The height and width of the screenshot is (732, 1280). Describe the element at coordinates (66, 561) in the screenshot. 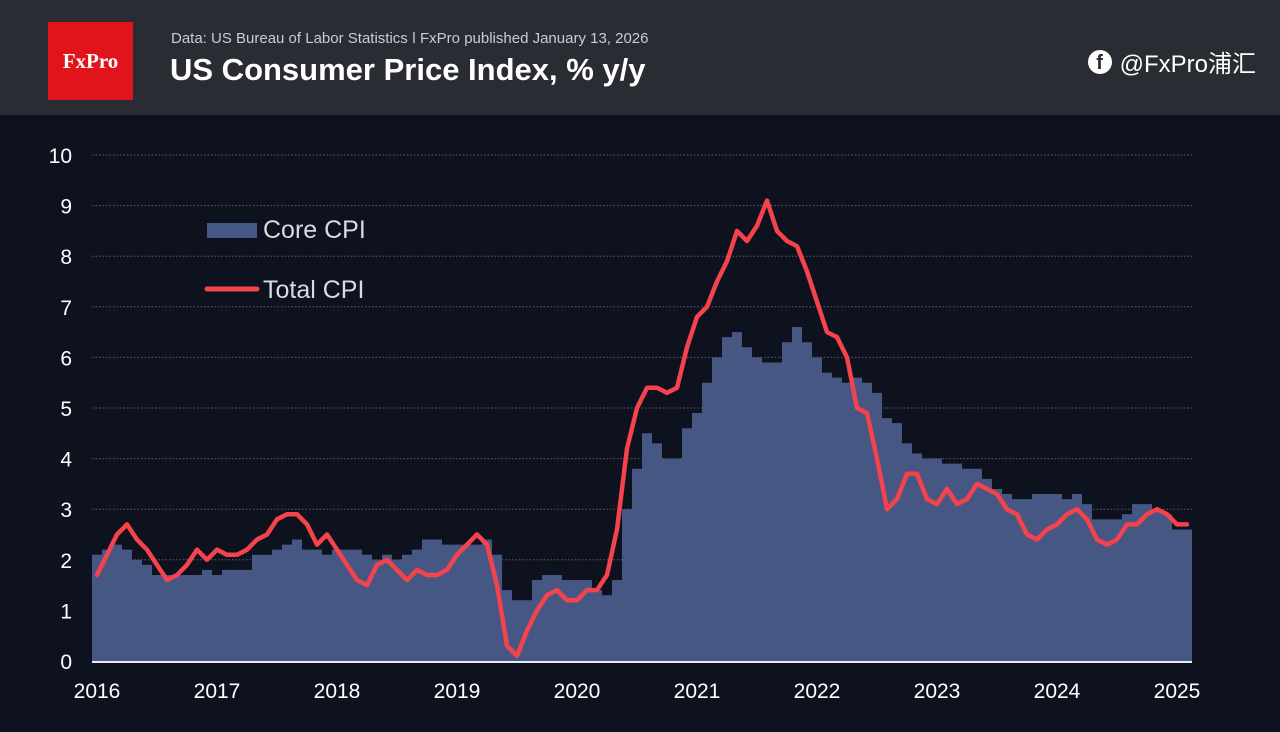

I see `y-tick-label: 2` at that location.